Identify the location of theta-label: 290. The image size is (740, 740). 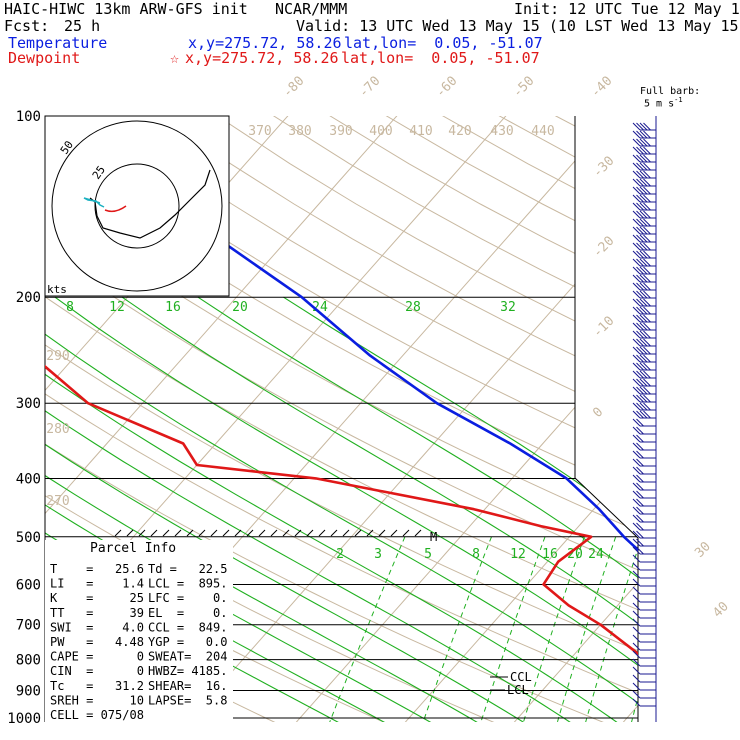
(57, 356).